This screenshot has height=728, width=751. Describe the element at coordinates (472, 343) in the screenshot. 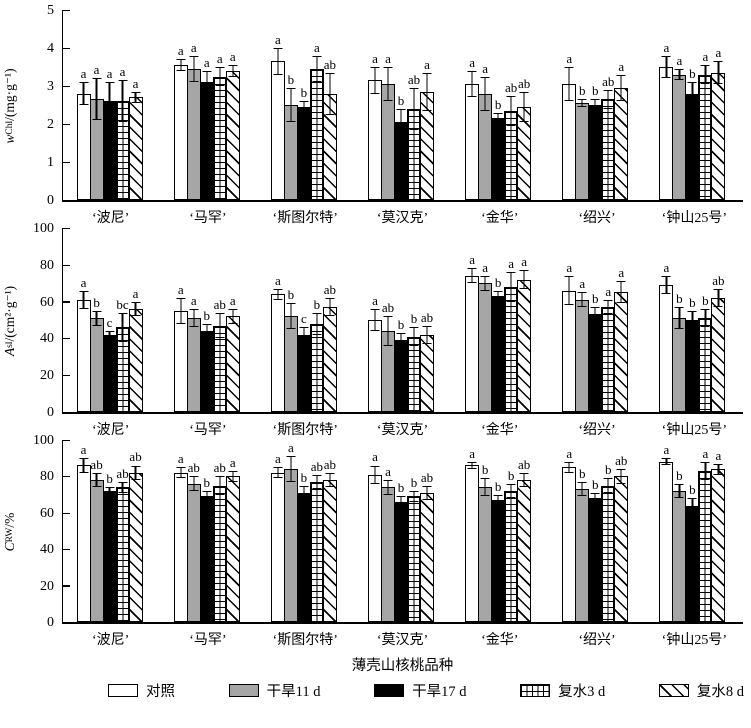

I see `bar-plain` at that location.